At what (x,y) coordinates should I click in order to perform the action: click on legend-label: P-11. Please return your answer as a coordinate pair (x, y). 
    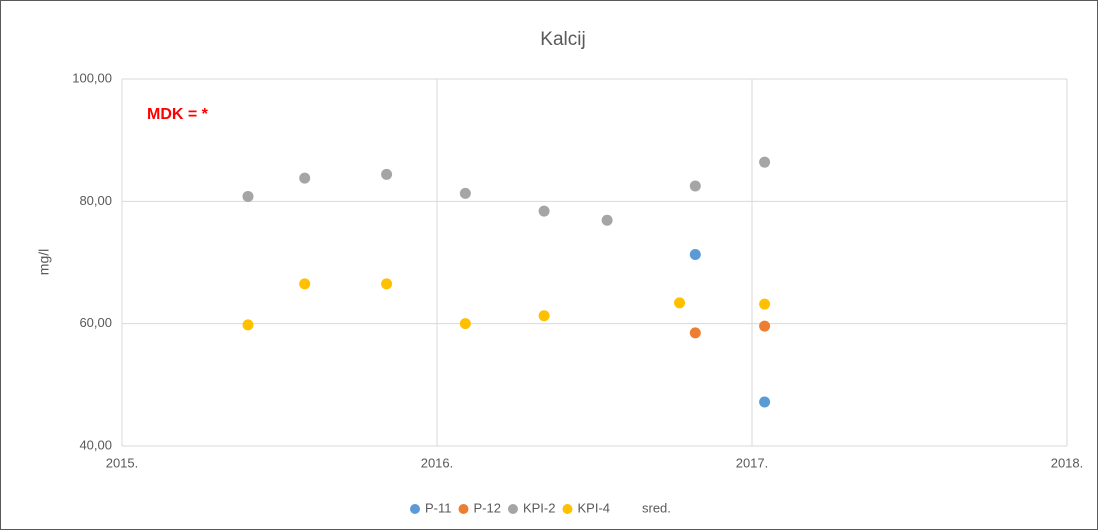
    Looking at the image, I should click on (438, 507).